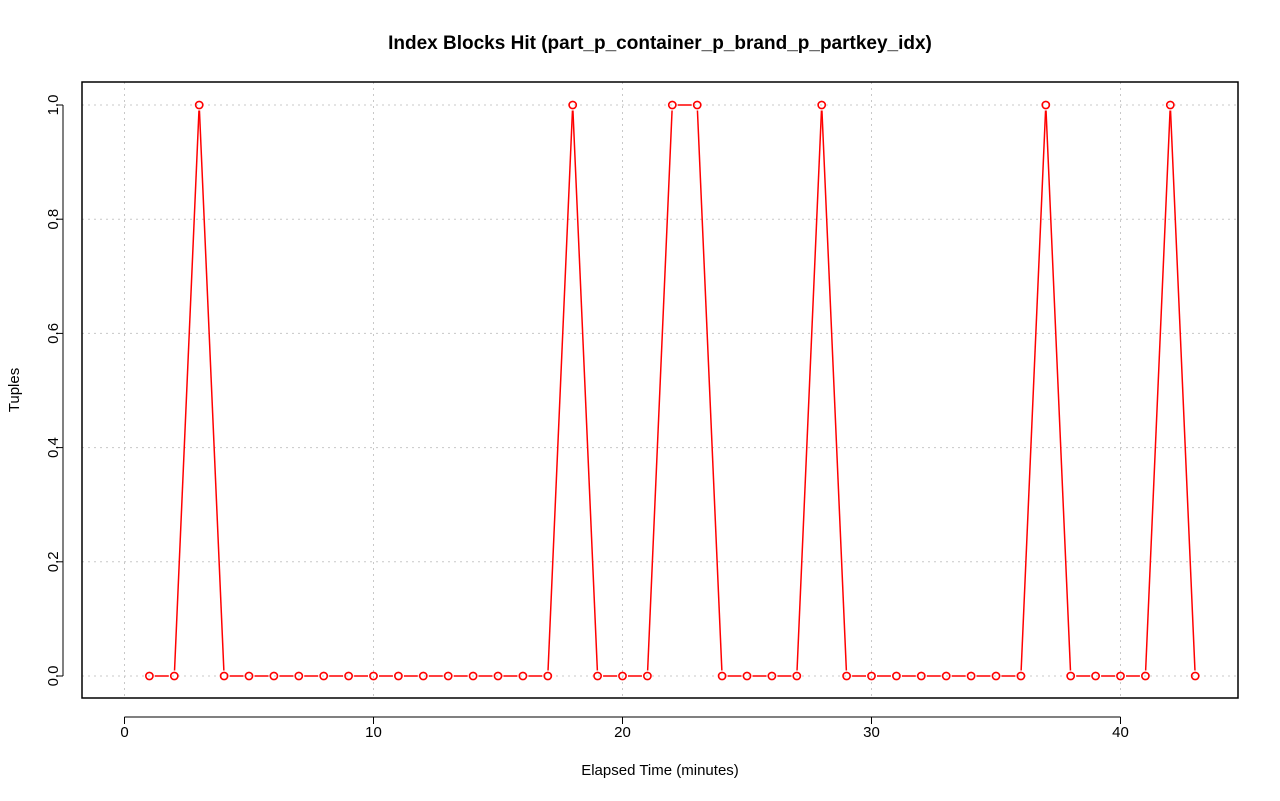  I want to click on x-tick-label: 10, so click(373, 732).